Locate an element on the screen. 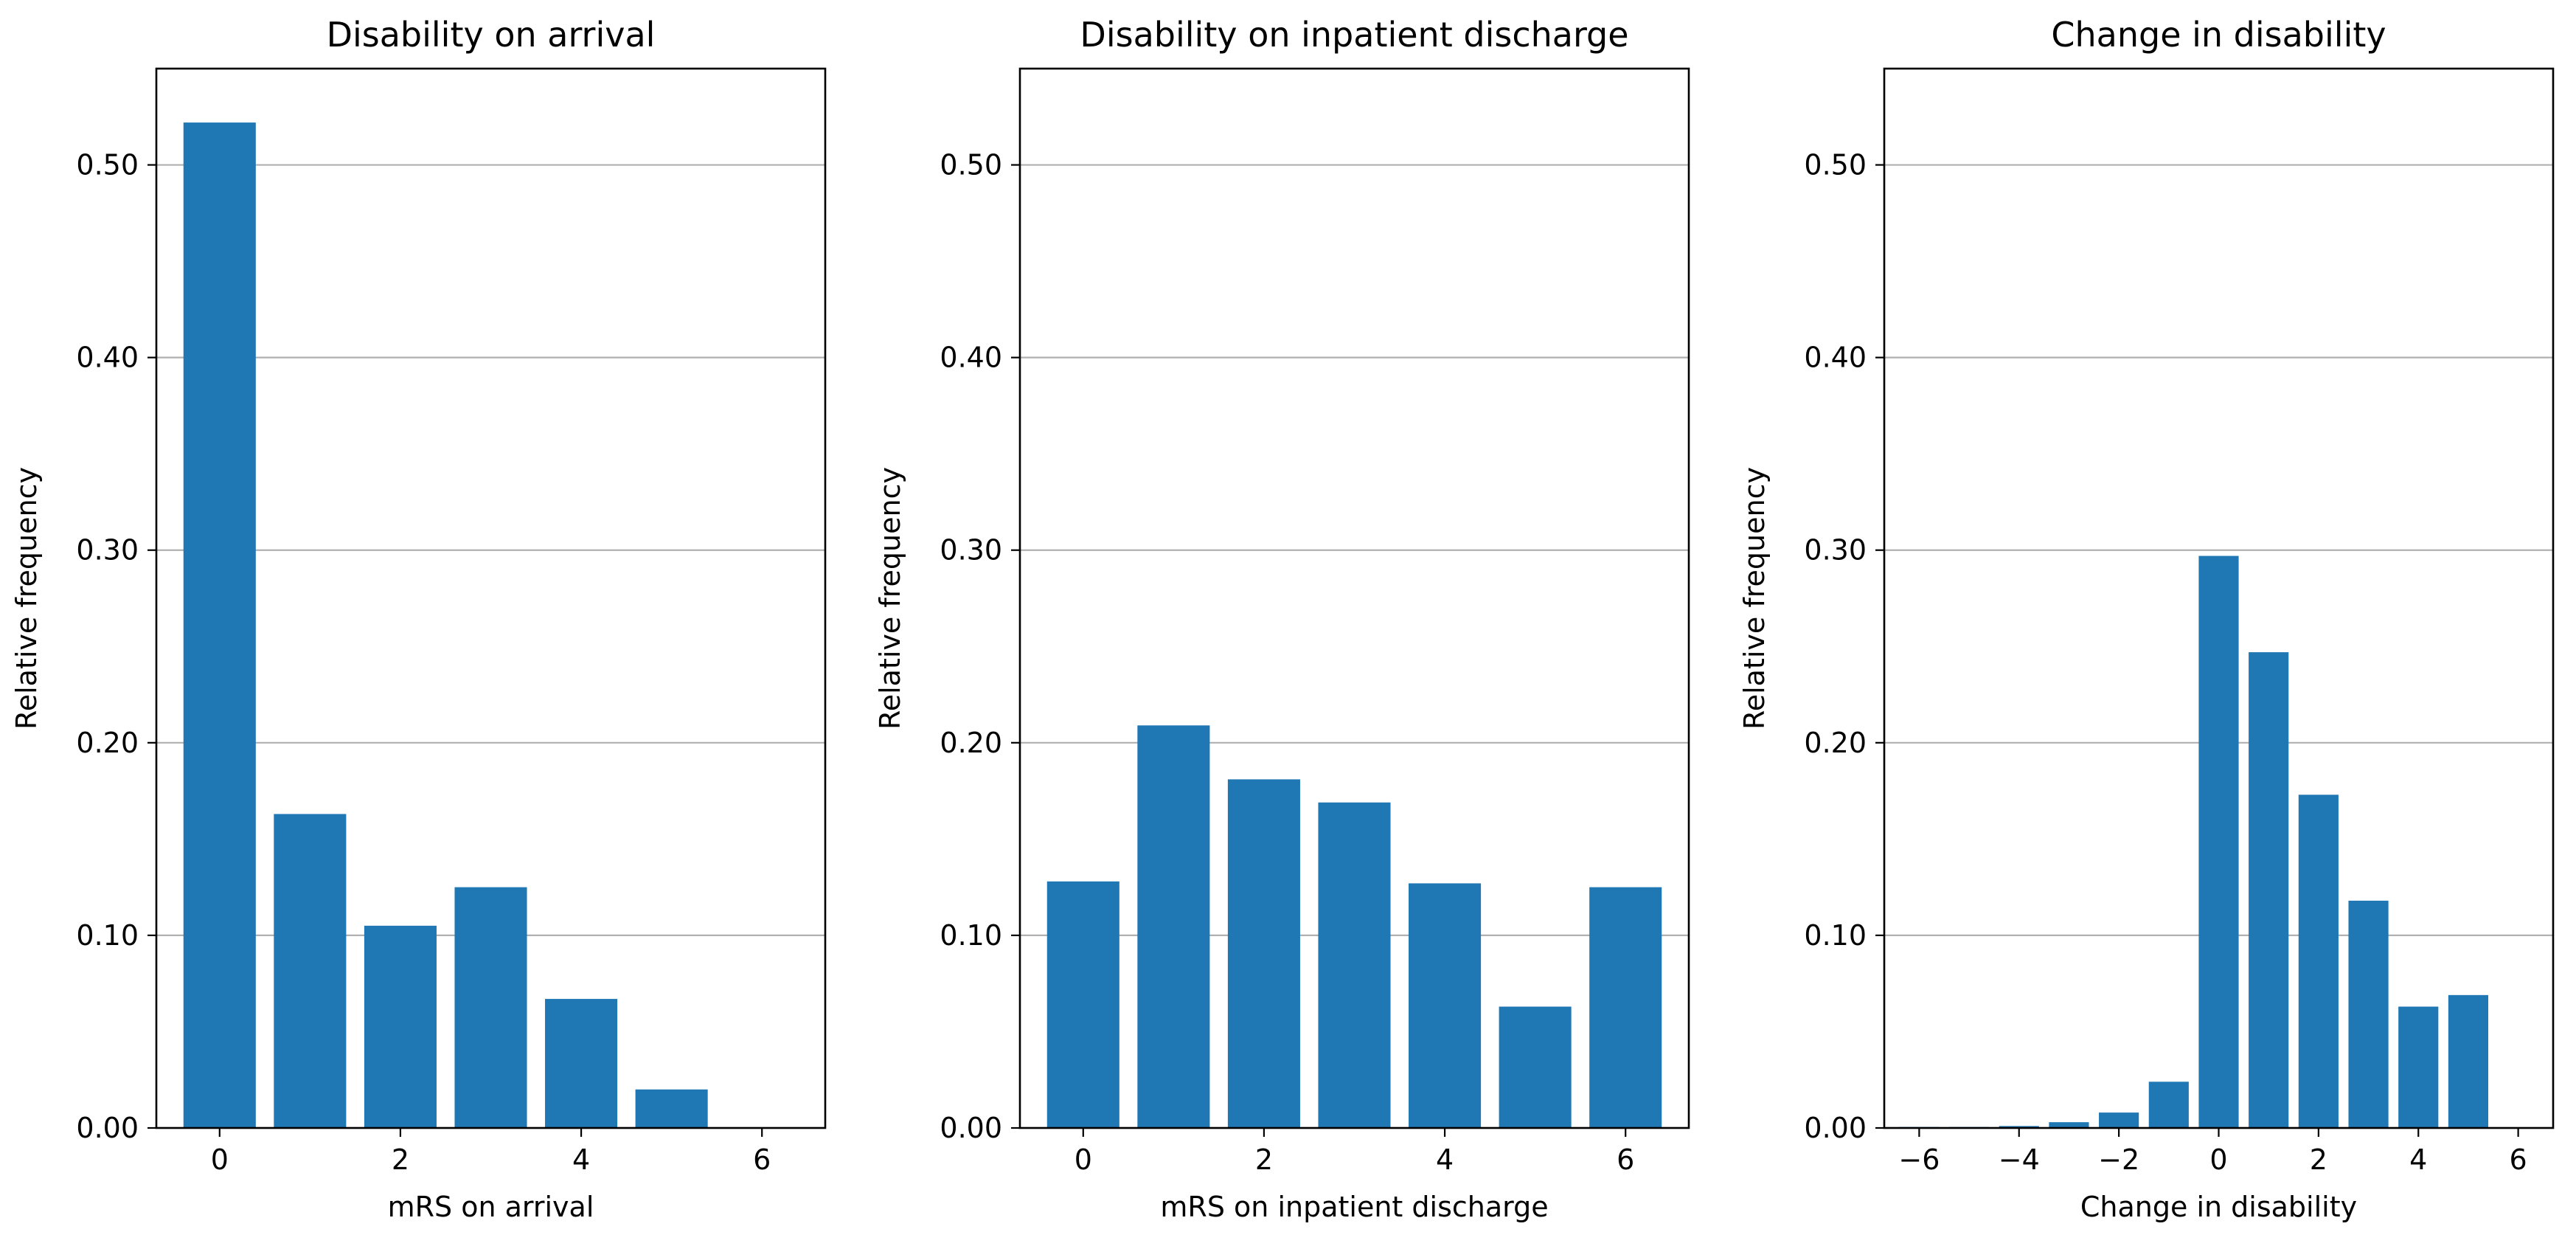 The width and height of the screenshot is (2576, 1246). x-tick-label: −2 is located at coordinates (2118, 1159).